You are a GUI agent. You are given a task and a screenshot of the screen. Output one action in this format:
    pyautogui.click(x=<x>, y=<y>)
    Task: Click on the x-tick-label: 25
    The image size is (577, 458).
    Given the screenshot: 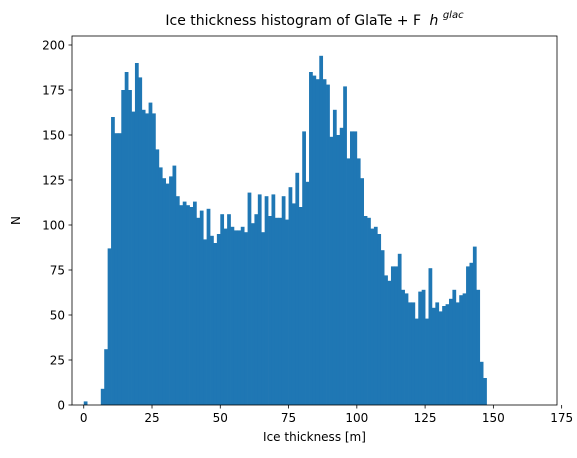 What is the action you would take?
    pyautogui.click(x=151, y=418)
    